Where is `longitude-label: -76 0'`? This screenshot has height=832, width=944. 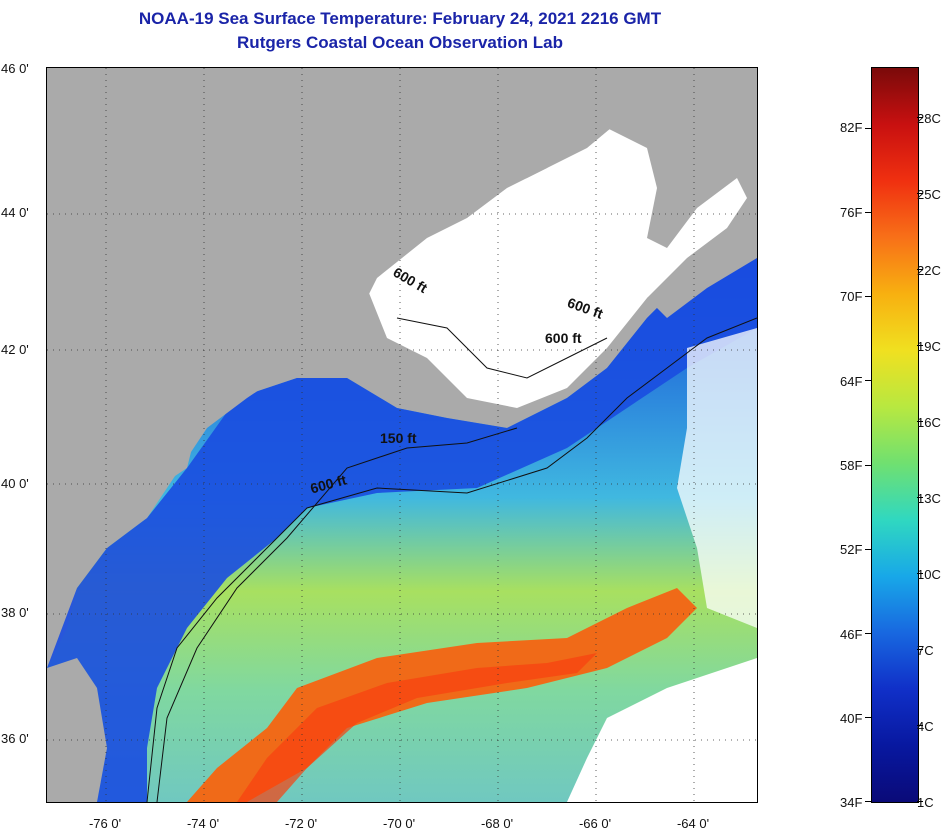 longitude-label: -76 0' is located at coordinates (105, 823).